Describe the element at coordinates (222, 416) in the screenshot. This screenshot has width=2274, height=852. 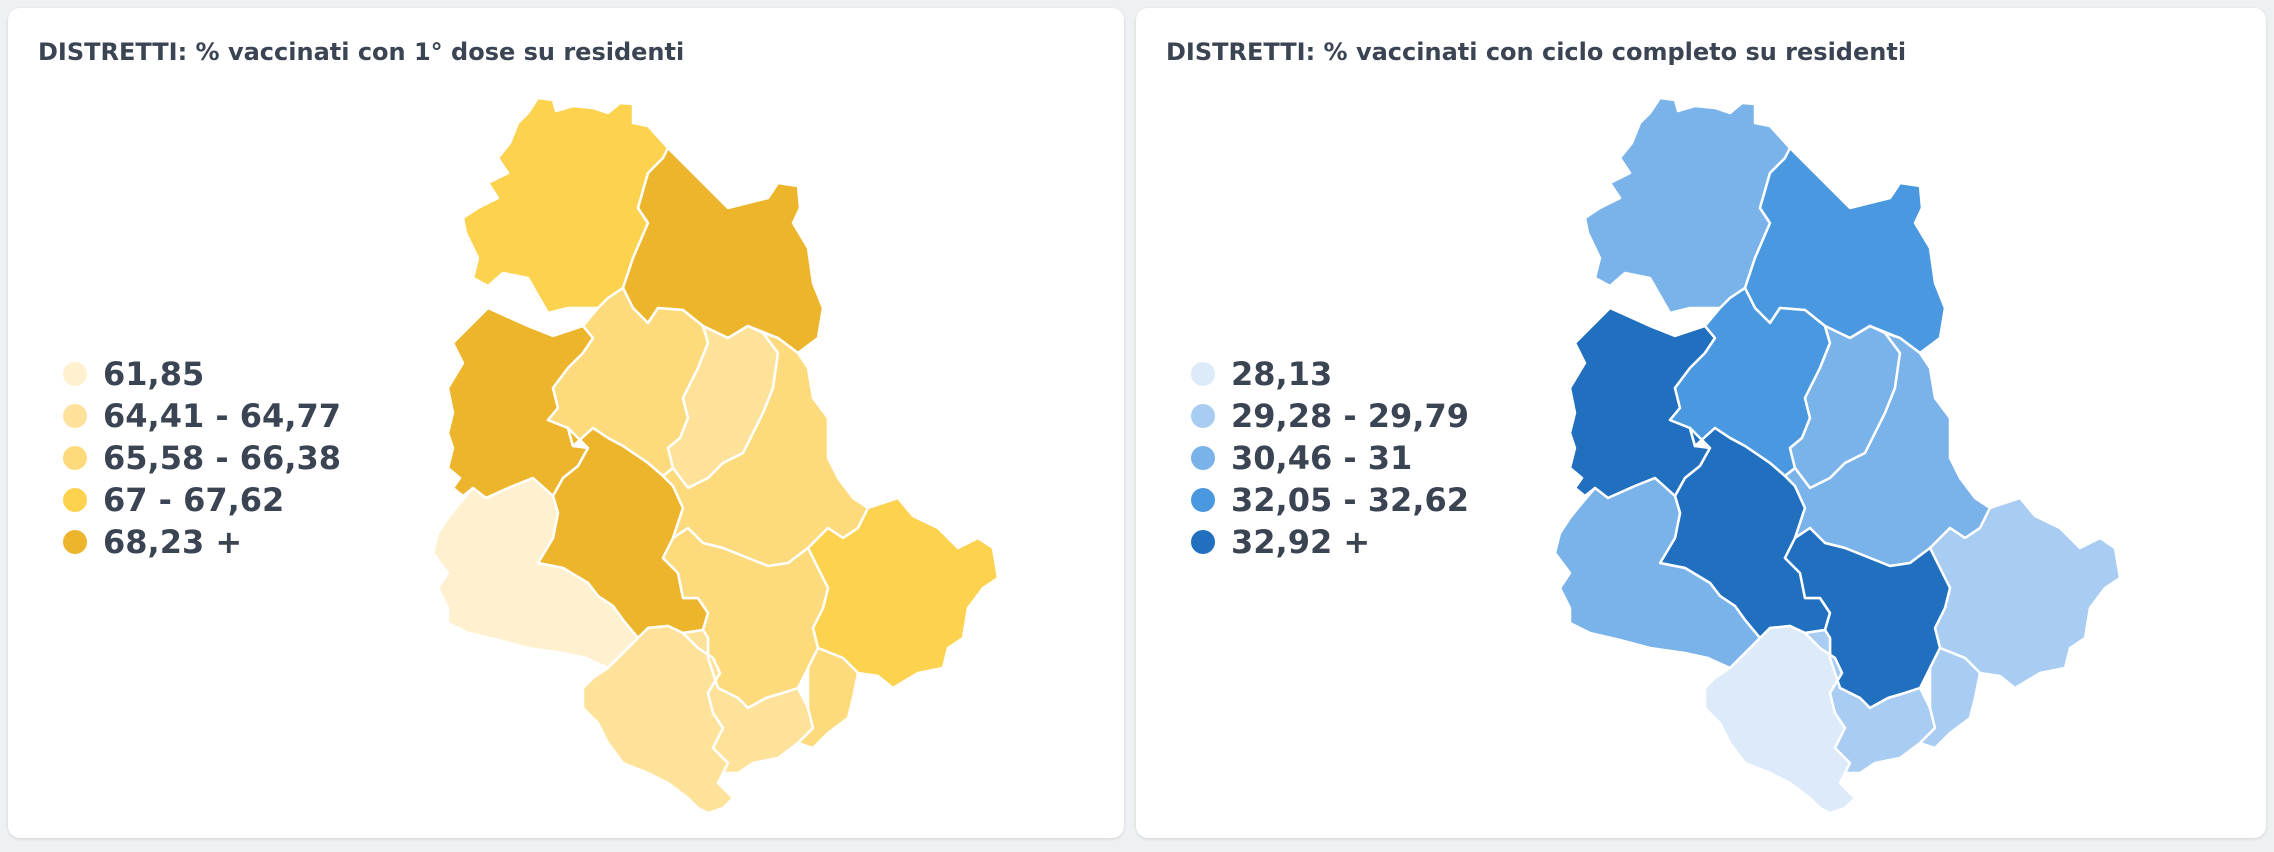
I see `legend-label: 64,41 - 64,77` at that location.